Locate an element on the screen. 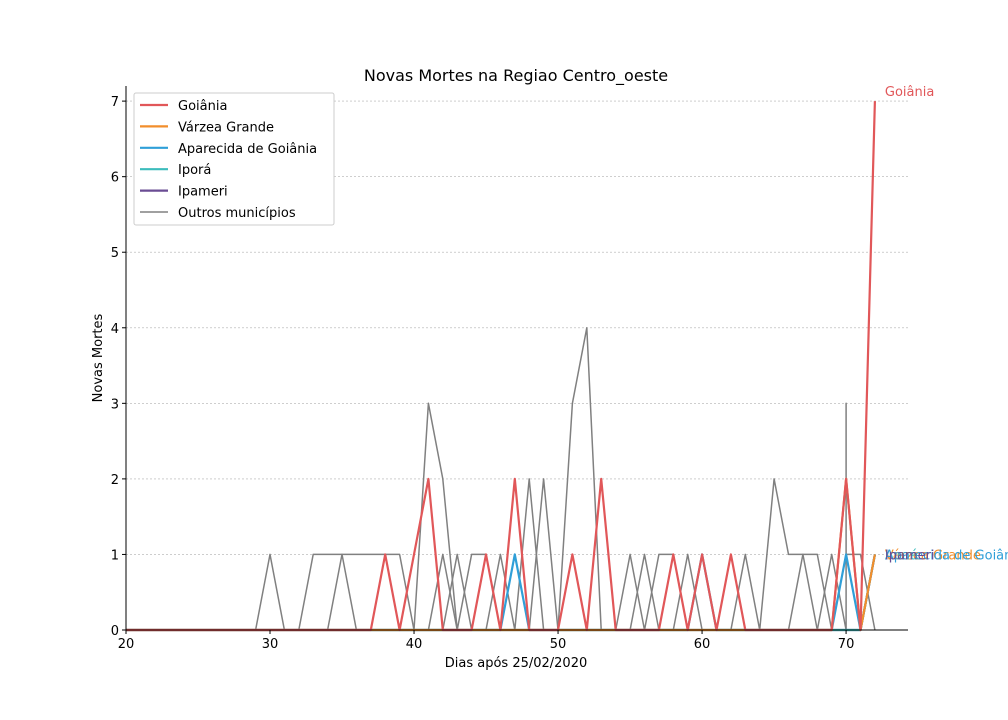 The width and height of the screenshot is (1008, 720). end-label: Aparecida de Goiânia is located at coordinates (946, 555).